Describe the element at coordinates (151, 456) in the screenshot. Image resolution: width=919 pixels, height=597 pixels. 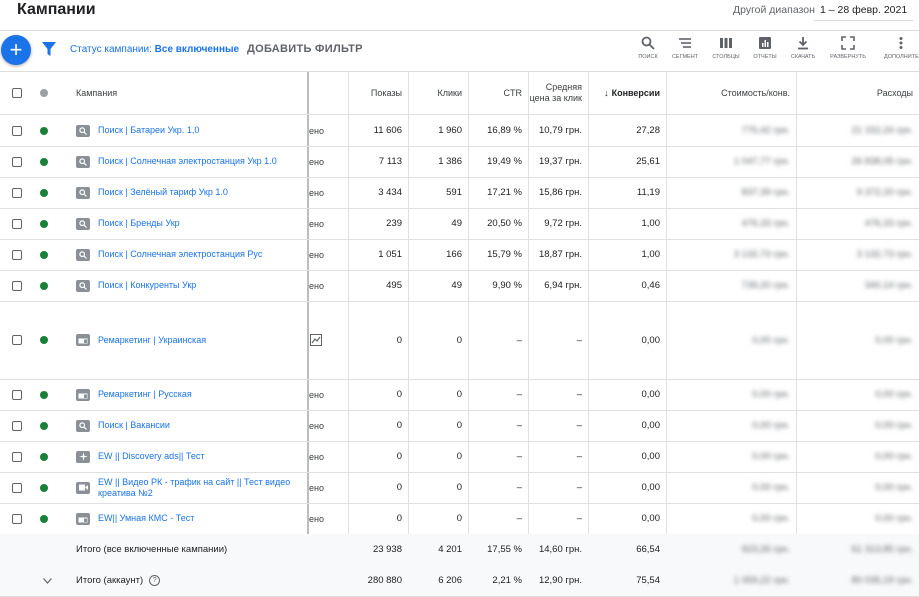
I see `campaign-link: EW || Discovery ads|| Тест` at that location.